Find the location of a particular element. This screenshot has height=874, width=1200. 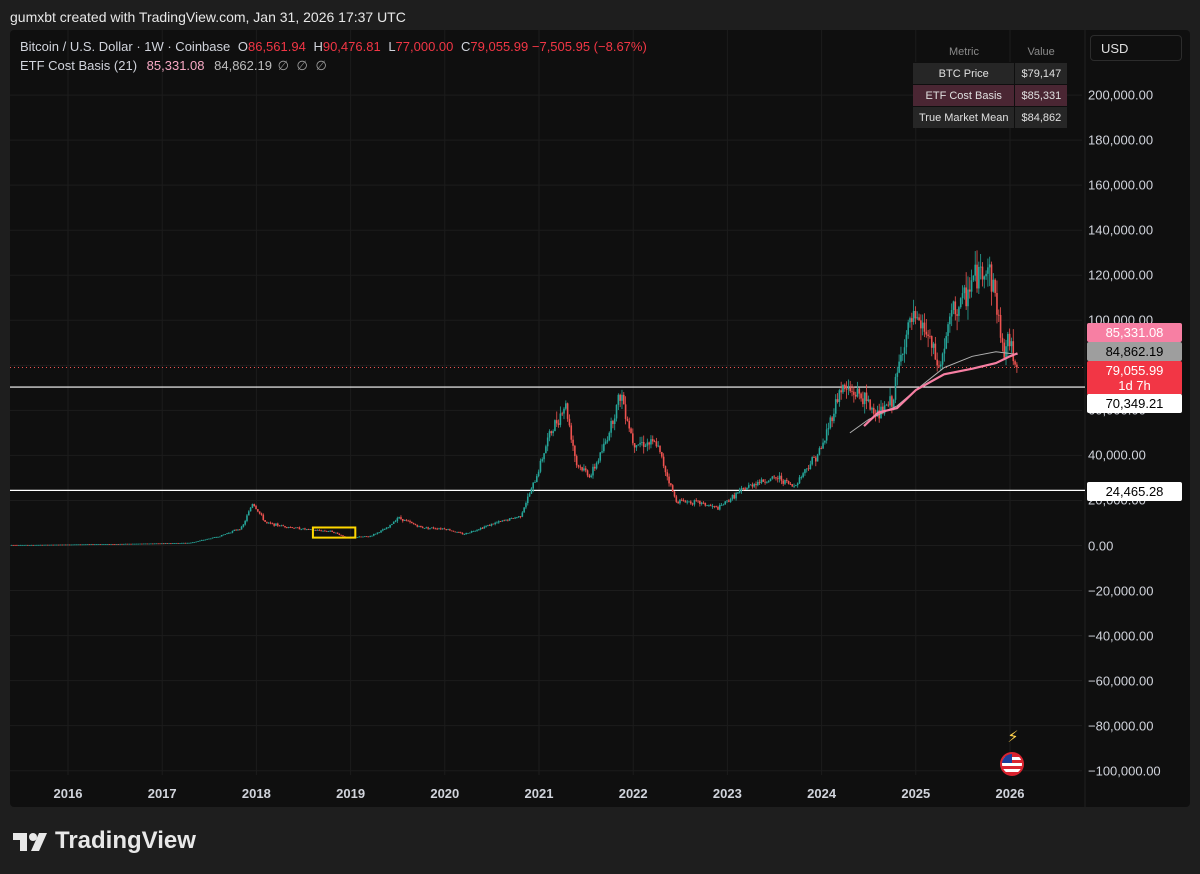

currency-button: USD is located at coordinates (1136, 48).